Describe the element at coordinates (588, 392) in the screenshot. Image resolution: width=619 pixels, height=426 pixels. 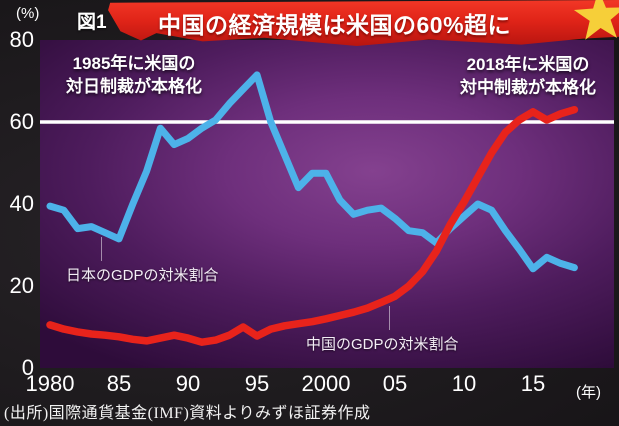
I see `x-axis-unit-label: (年)` at that location.